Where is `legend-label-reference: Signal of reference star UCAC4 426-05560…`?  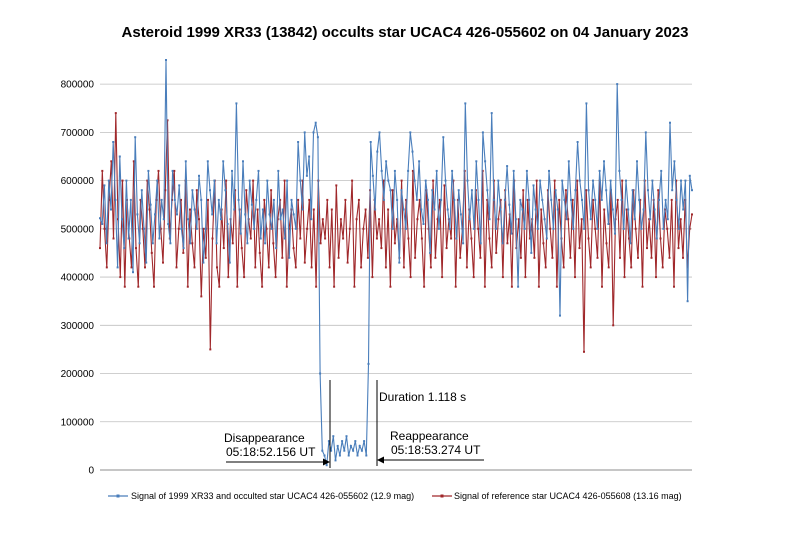
legend-label-reference: Signal of reference star UCAC4 426-05560… is located at coordinates (568, 496).